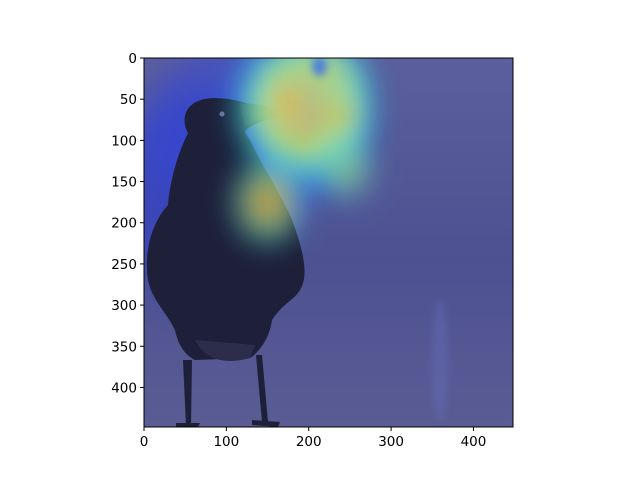 This screenshot has width=640, height=480. What do you see at coordinates (132, 59) in the screenshot?
I see `y-tick-label: 0` at bounding box center [132, 59].